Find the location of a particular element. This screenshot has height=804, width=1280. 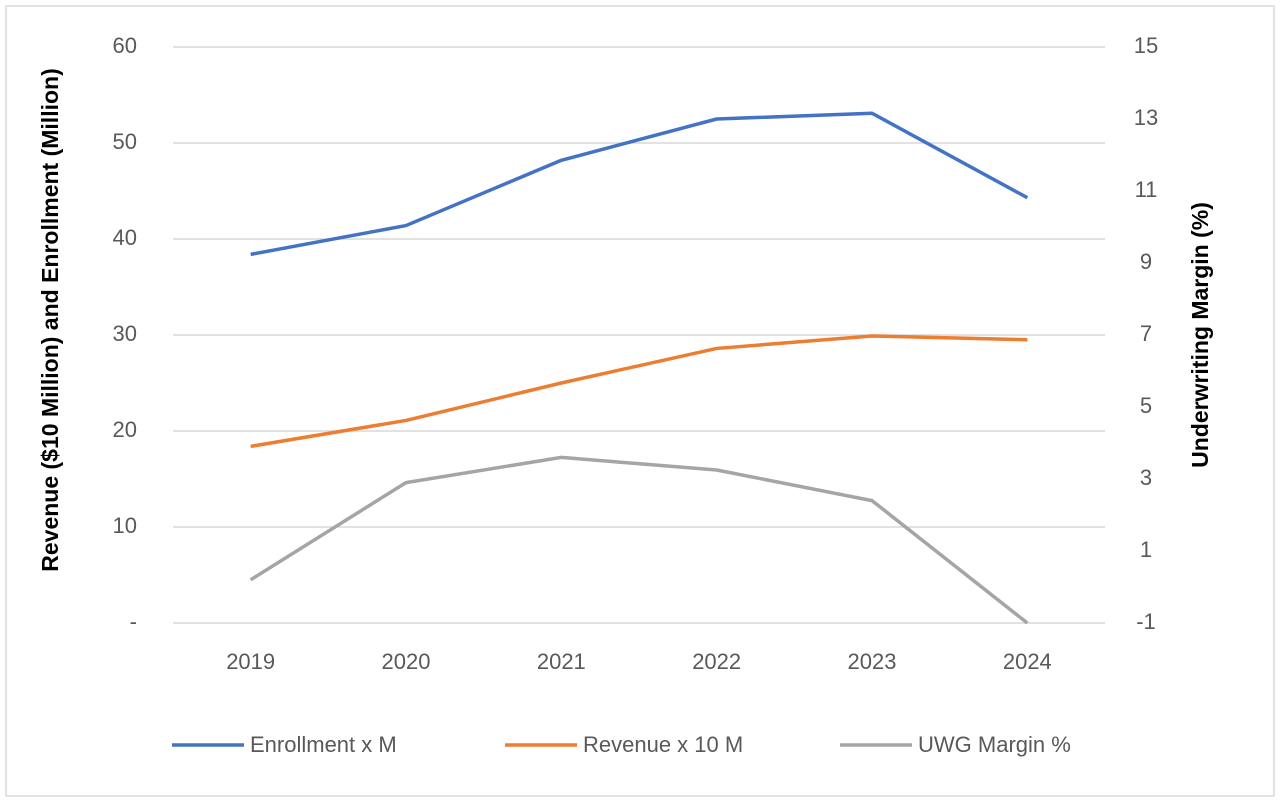

x-tick-label: 2020 is located at coordinates (406, 661).